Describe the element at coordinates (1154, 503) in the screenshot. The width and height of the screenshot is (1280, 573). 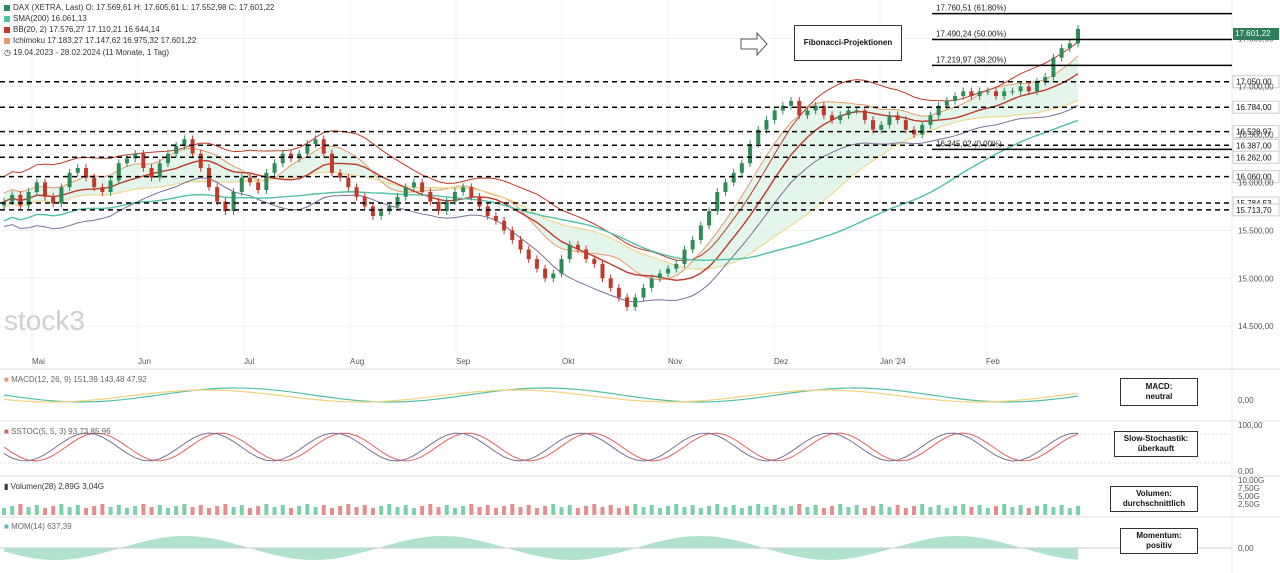
I see `volume-box-value: durchschnittlich` at that location.